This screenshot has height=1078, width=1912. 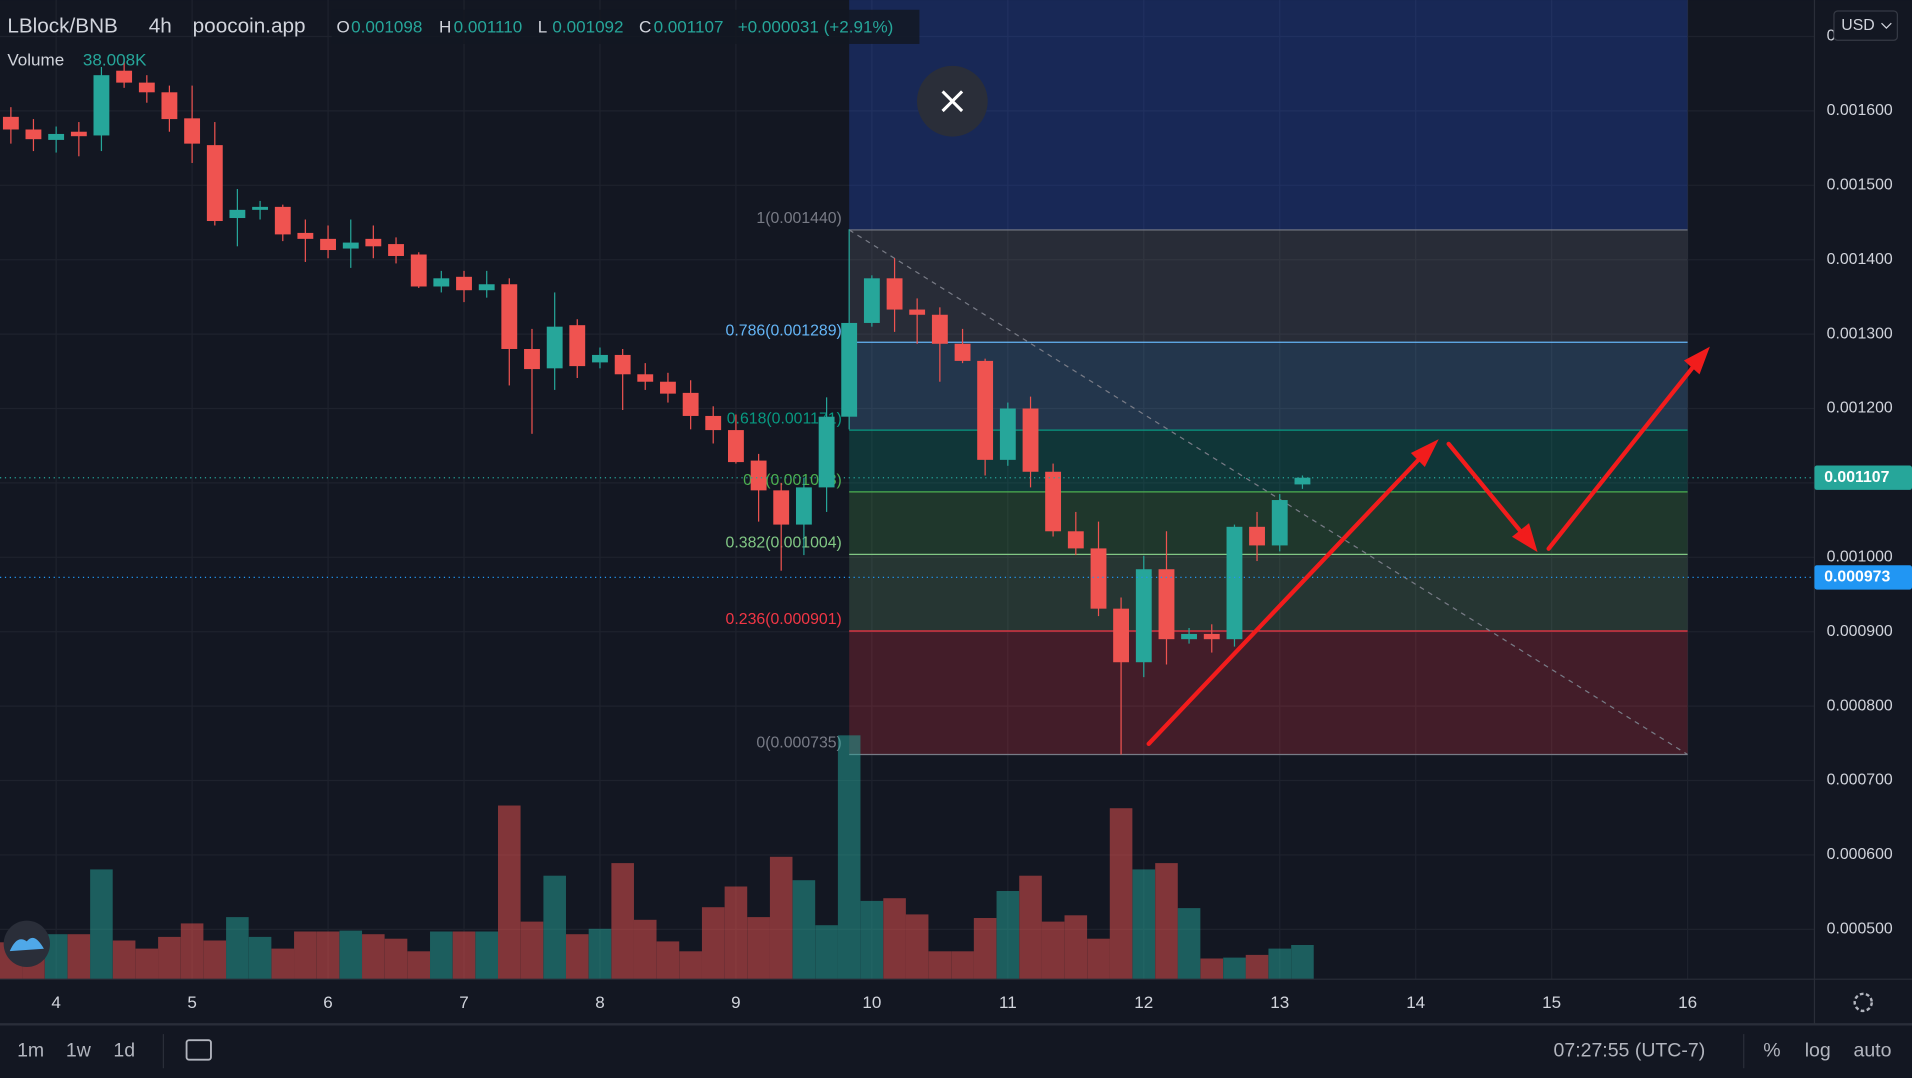 I want to click on volume-legend: Volume, so click(x=35, y=60).